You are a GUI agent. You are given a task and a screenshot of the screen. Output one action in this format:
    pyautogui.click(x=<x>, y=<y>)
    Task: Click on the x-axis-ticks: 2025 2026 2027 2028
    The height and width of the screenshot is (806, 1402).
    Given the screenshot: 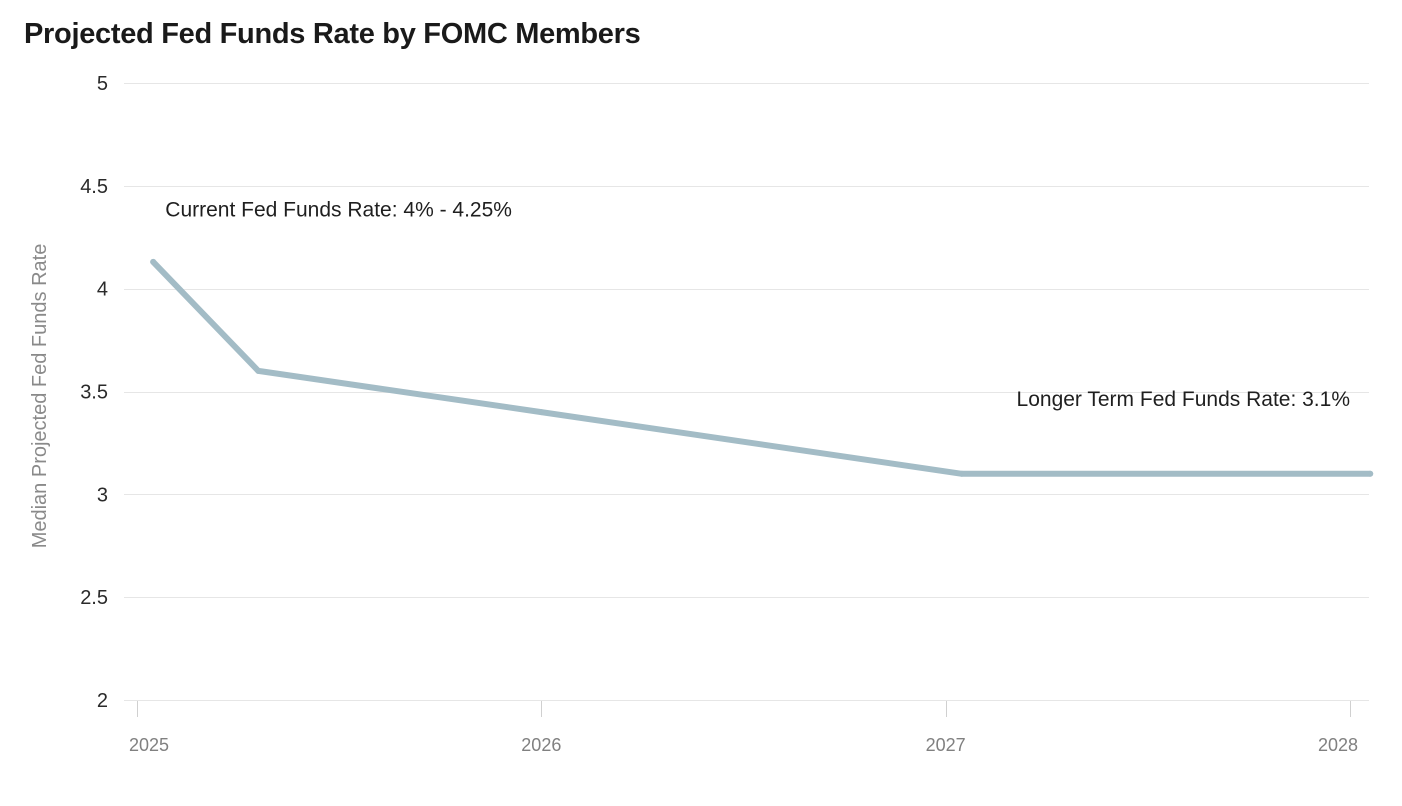 What is the action you would take?
    pyautogui.click(x=743, y=728)
    